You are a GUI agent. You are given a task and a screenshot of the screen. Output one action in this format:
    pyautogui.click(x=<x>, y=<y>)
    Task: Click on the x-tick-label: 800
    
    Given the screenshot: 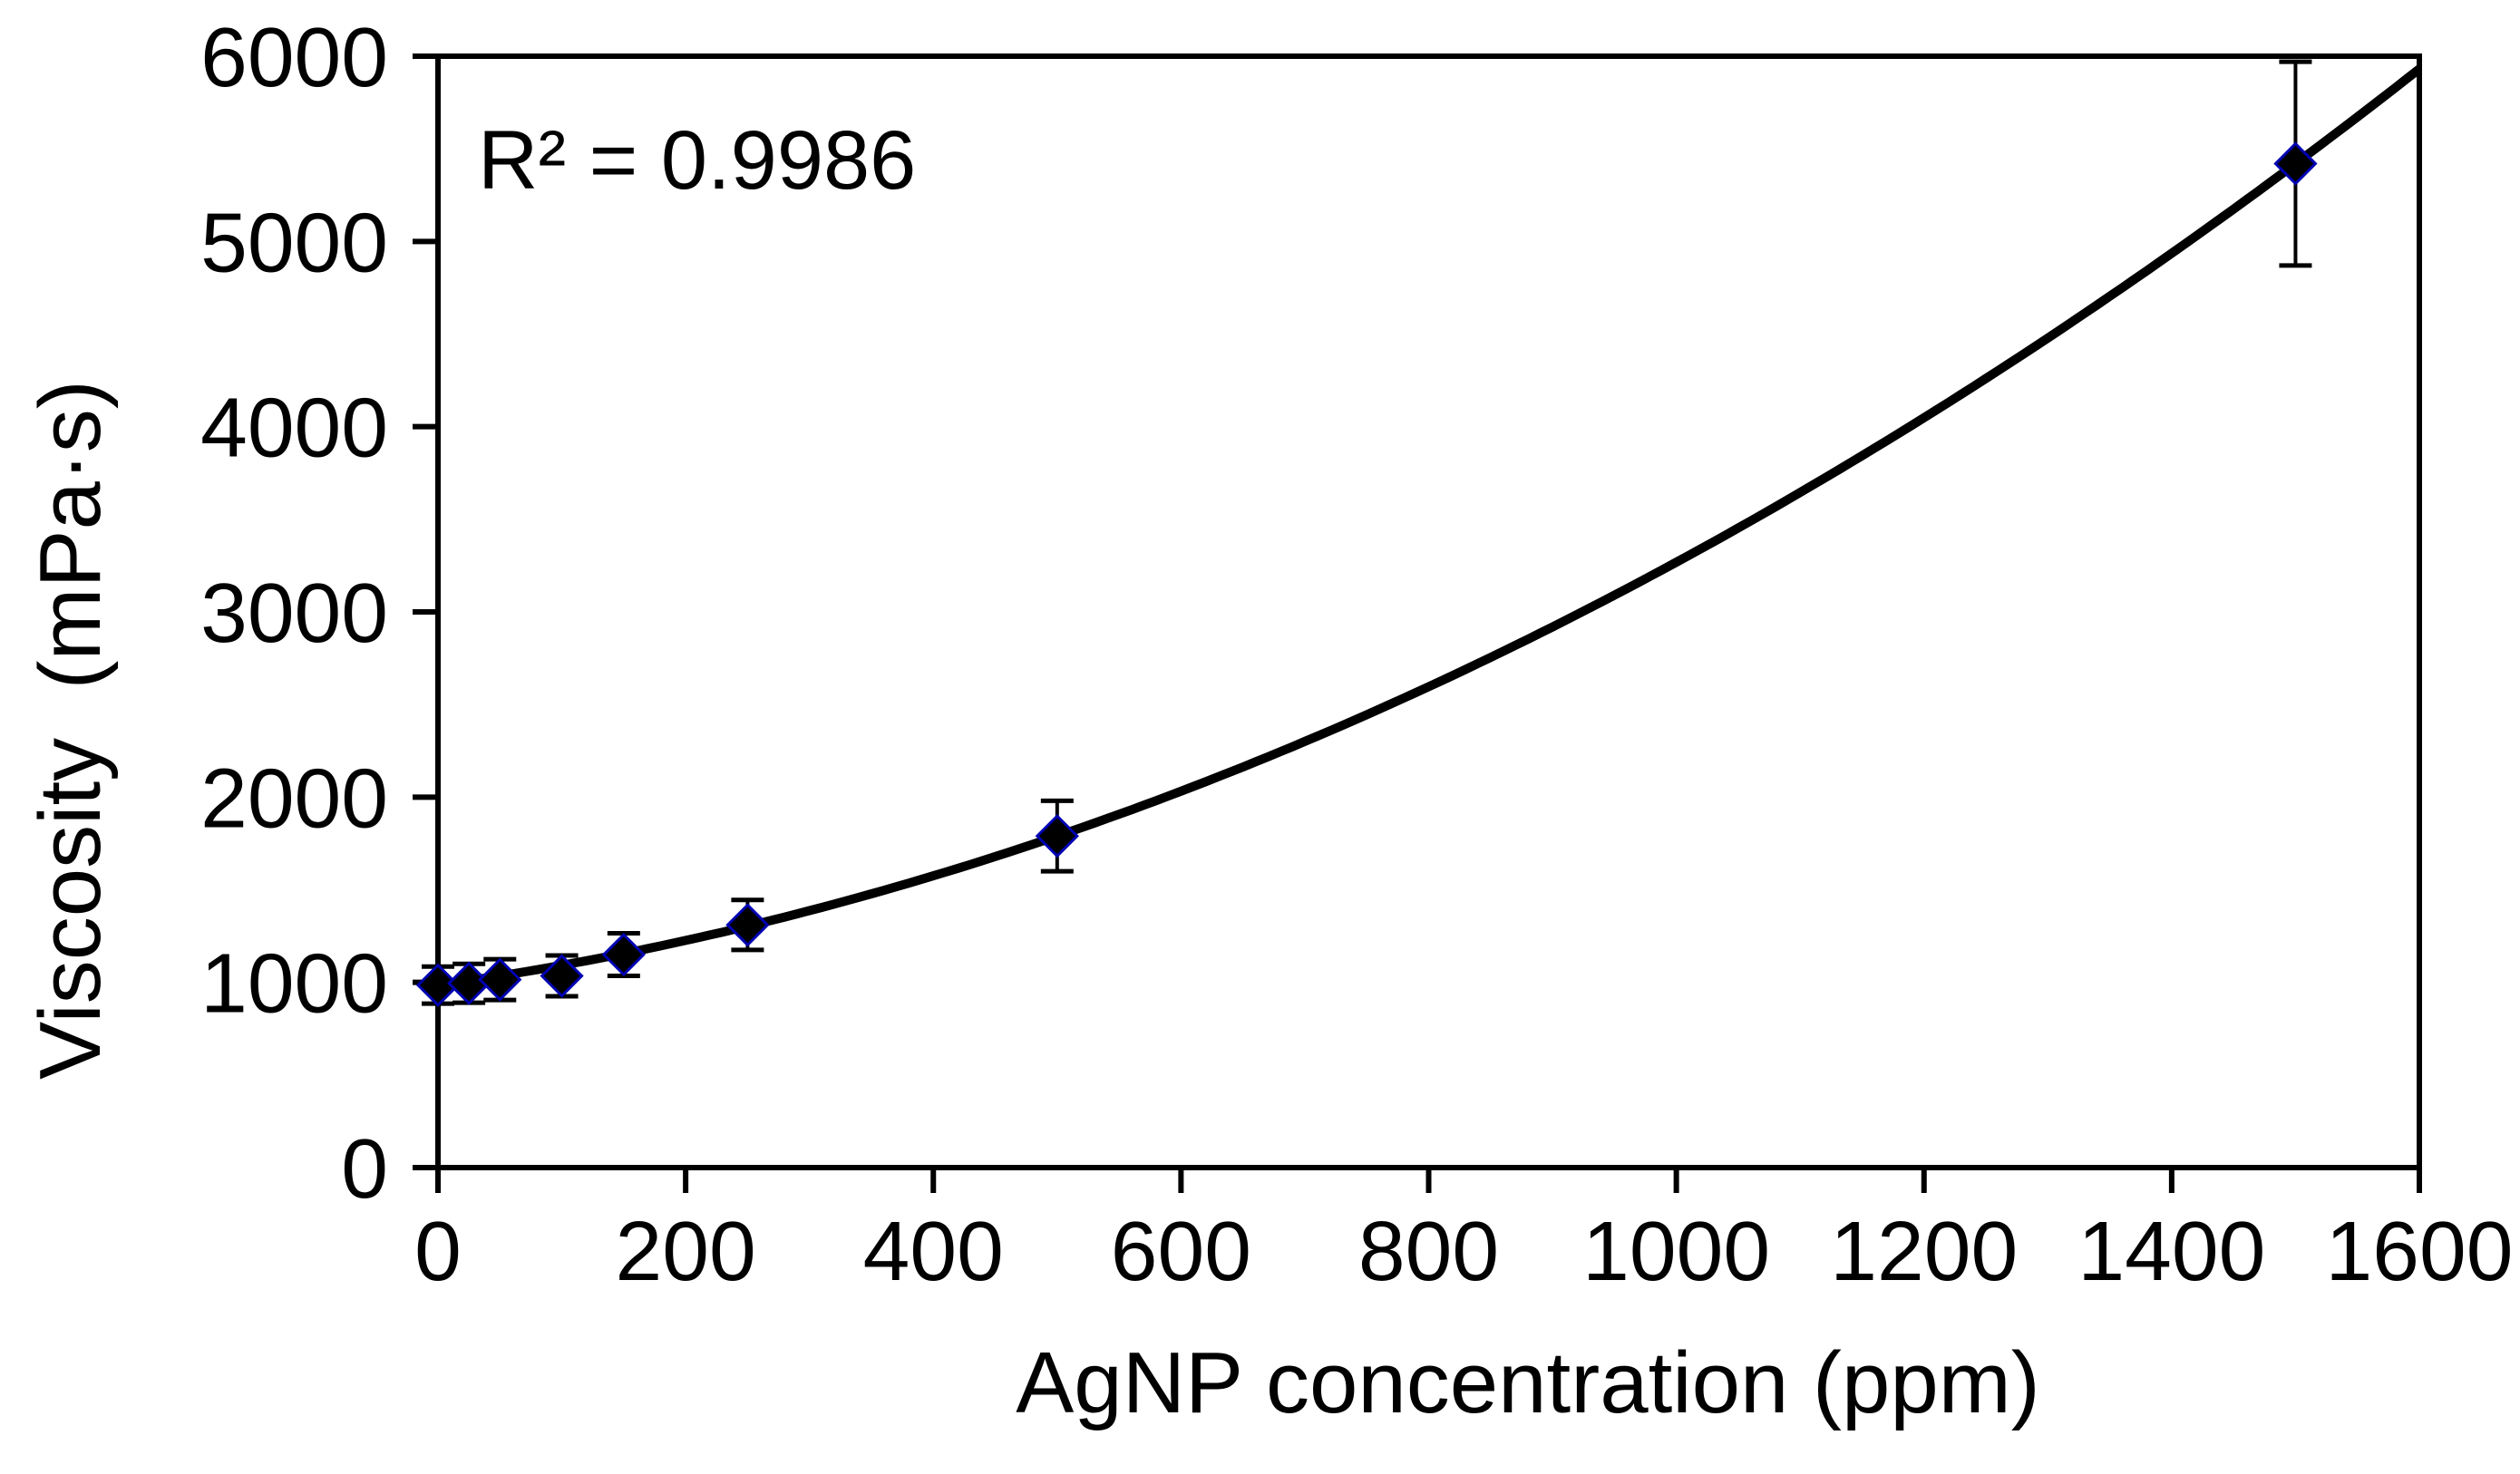 What is the action you would take?
    pyautogui.click(x=1428, y=1251)
    